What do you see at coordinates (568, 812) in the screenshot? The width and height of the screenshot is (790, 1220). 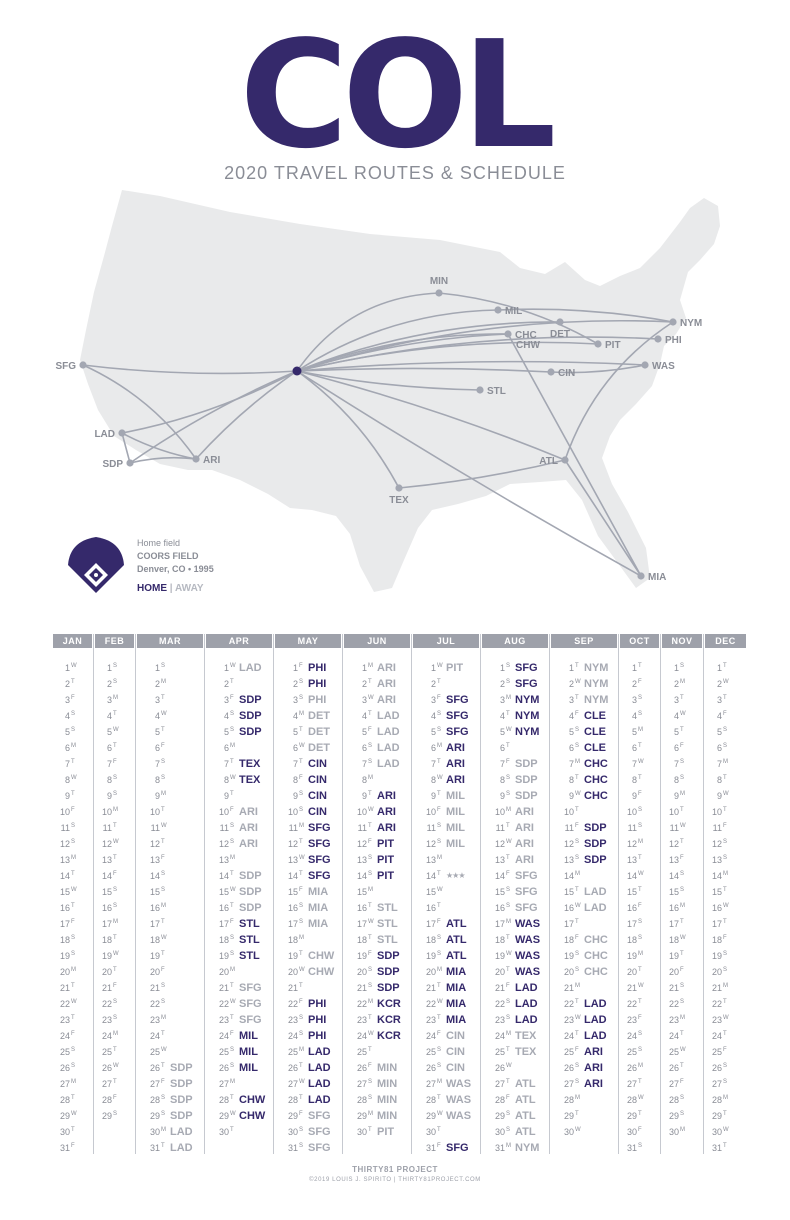 I see `day-number: 10` at bounding box center [568, 812].